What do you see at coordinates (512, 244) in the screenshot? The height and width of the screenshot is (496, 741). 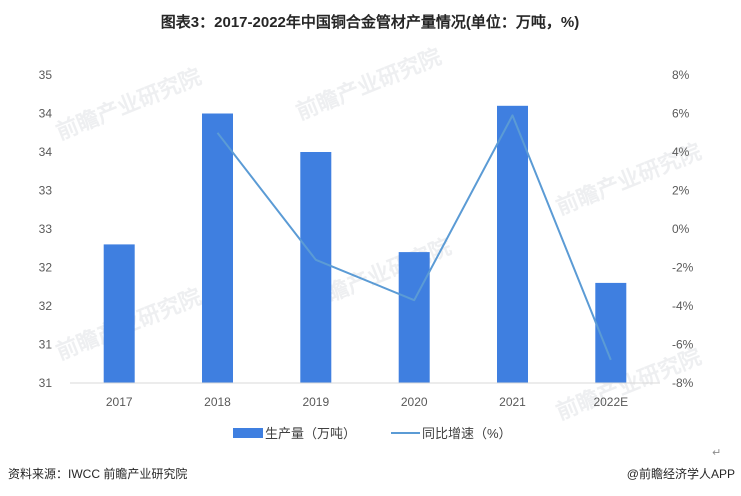 I see `bar-2021` at bounding box center [512, 244].